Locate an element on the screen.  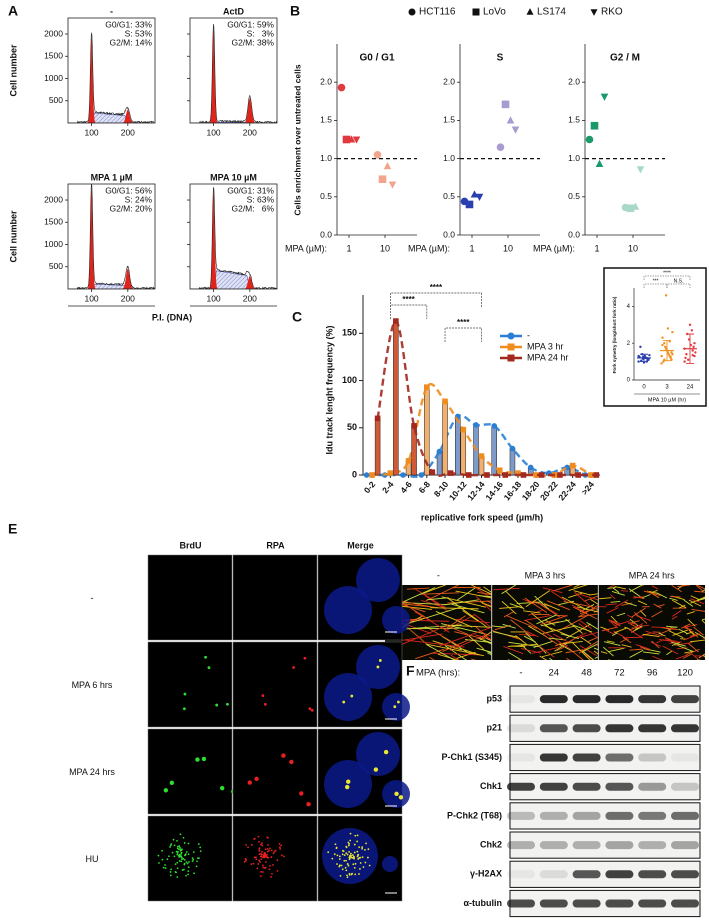
plot-title: MPA 10 µM is located at coordinates (233, 177).